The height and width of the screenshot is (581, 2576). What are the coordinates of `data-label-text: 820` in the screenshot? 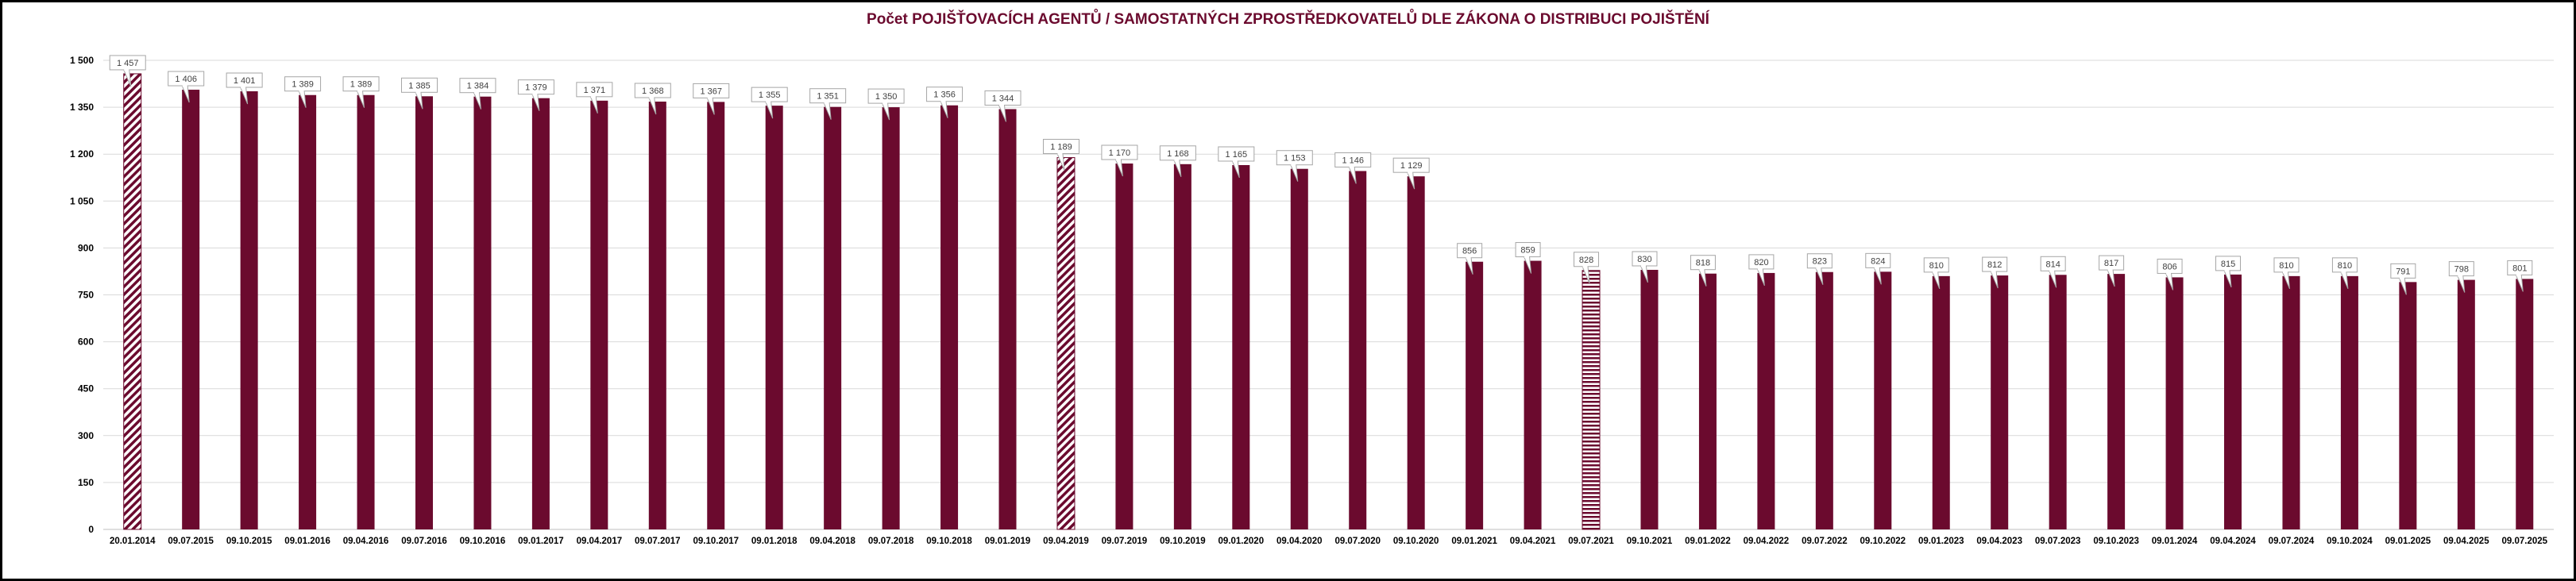 It's located at (1761, 262).